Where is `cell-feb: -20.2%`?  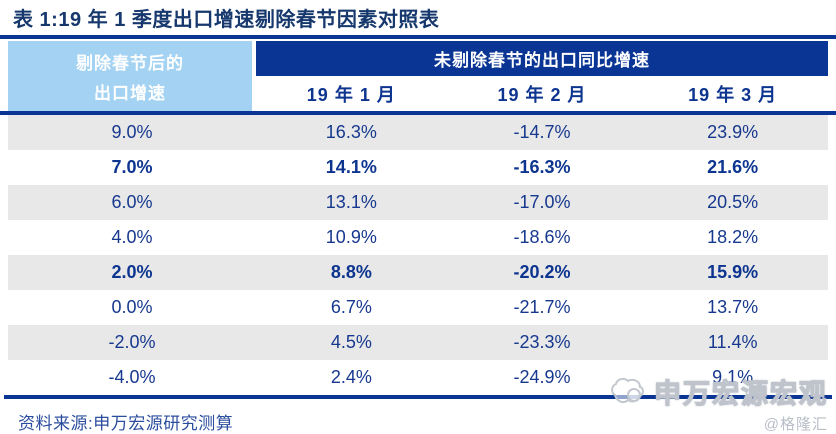 cell-feb: -20.2% is located at coordinates (542, 272).